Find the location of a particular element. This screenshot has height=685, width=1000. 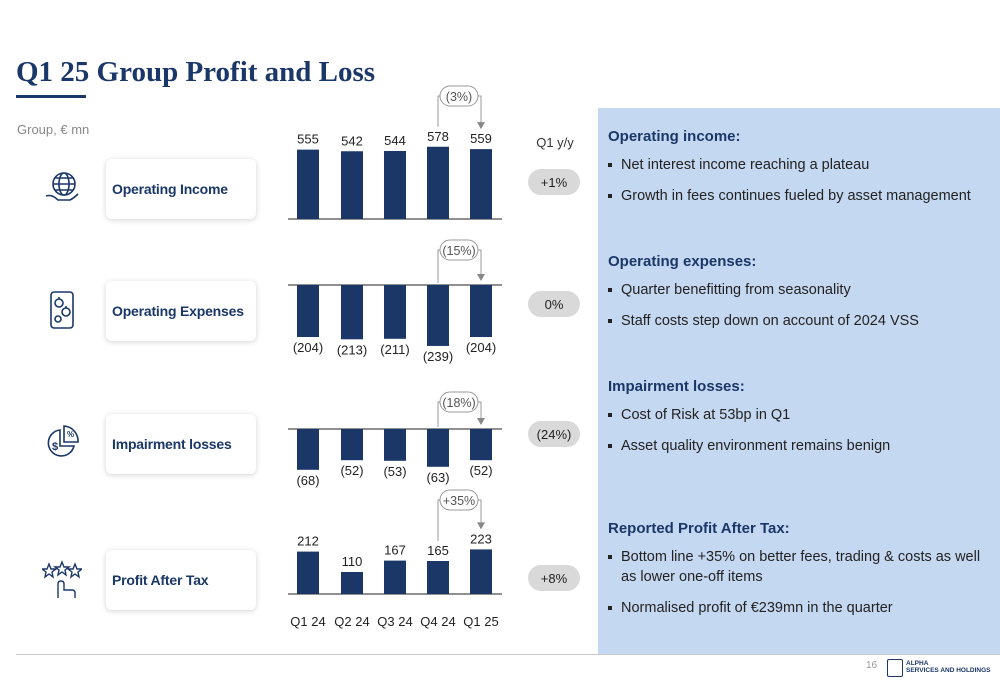

bar-value-label: 165 is located at coordinates (438, 550).